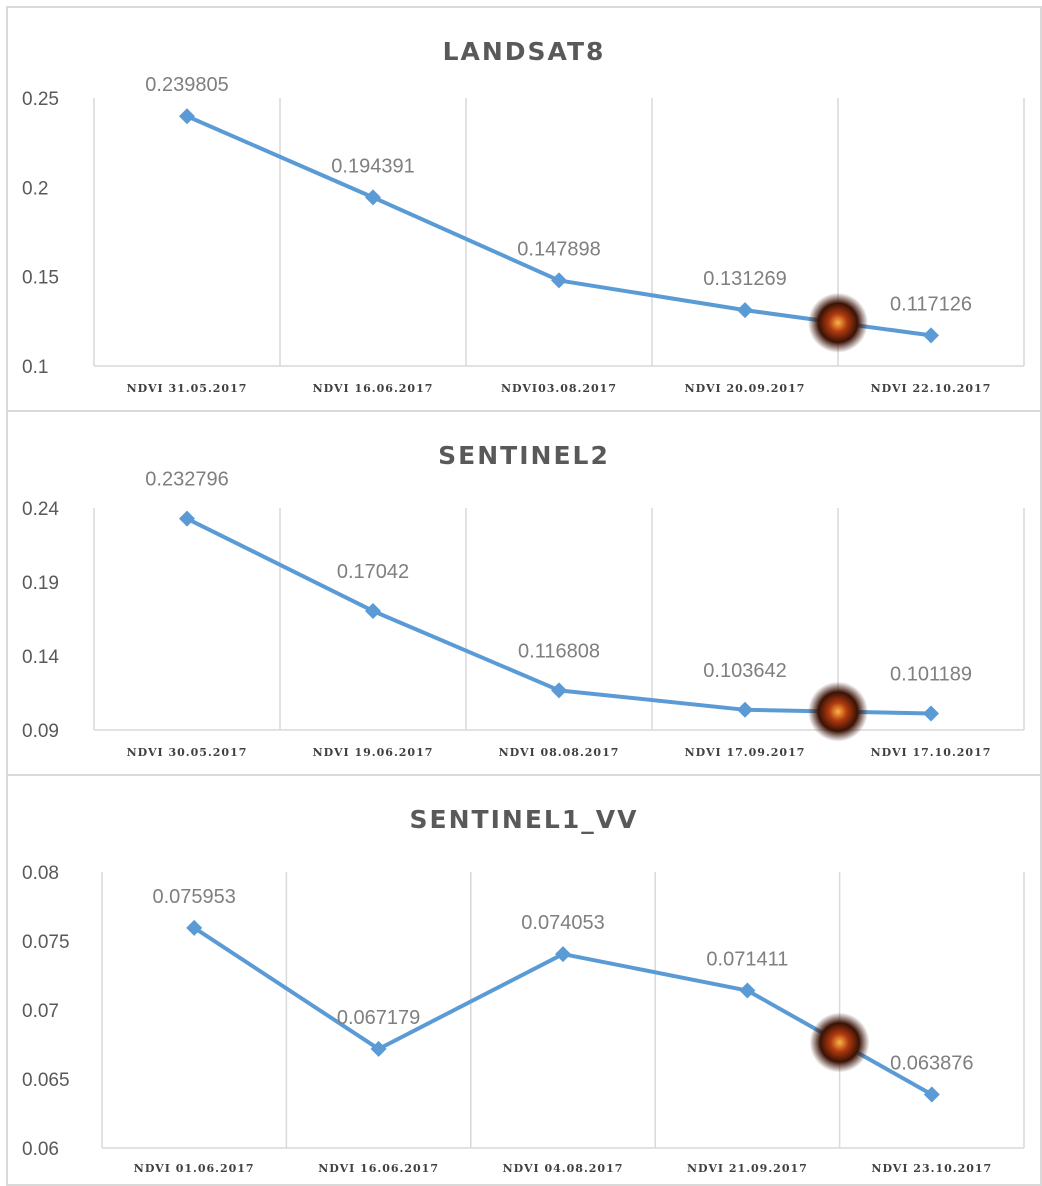  I want to click on y-tick-label: 0.08, so click(40, 873).